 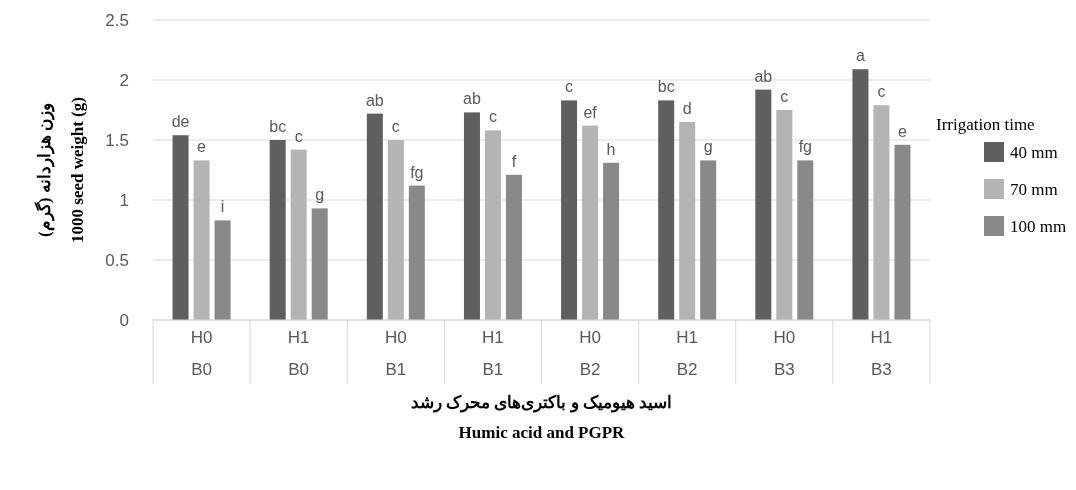 What do you see at coordinates (881, 353) in the screenshot?
I see `x-tick-label: H1 B3` at bounding box center [881, 353].